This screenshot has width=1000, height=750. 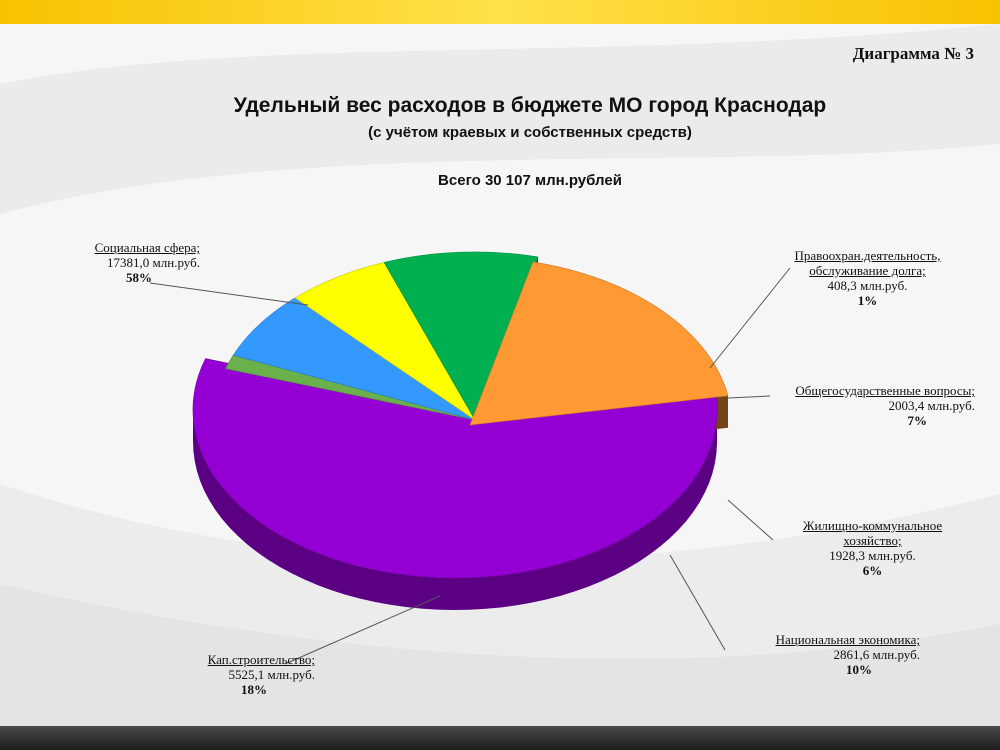 What do you see at coordinates (876, 654) in the screenshot?
I see `slice-label-amount: 2861,6 млн.руб.` at bounding box center [876, 654].